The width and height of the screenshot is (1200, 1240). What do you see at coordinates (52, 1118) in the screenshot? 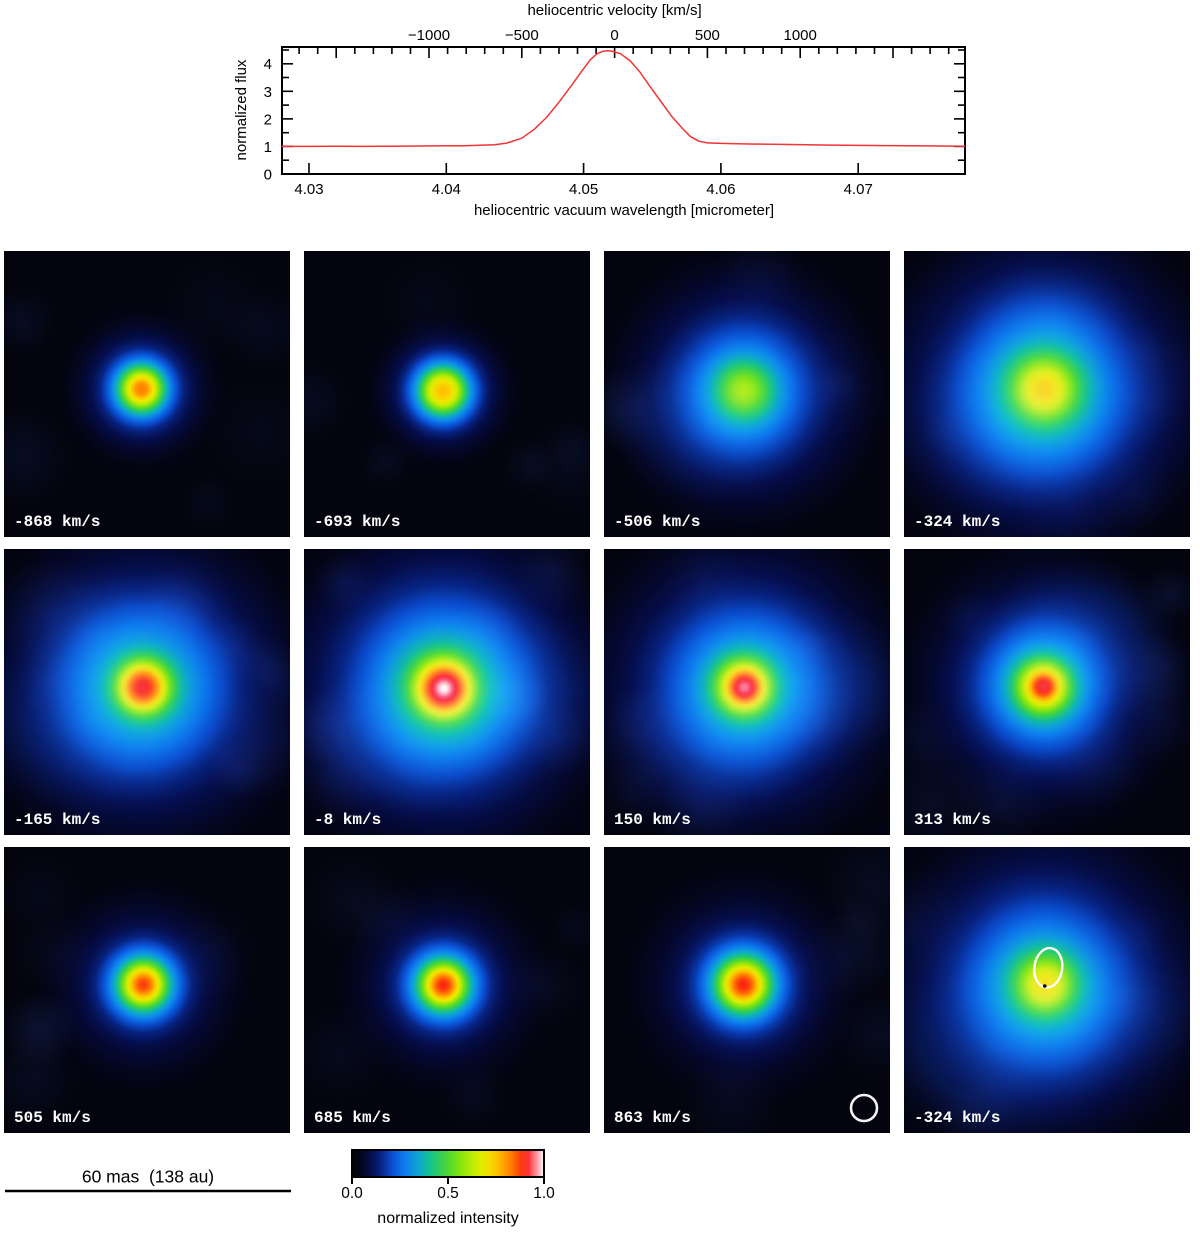
I see `svg-text: 505 km/s` at bounding box center [52, 1118].